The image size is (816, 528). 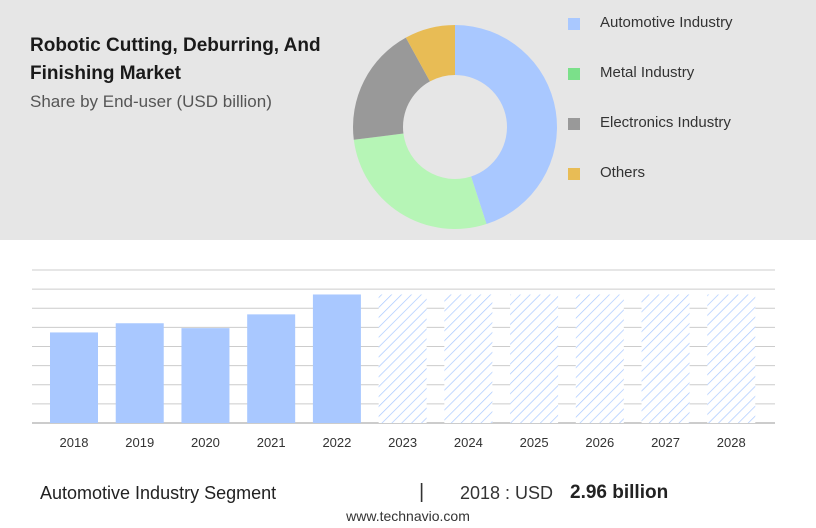 What do you see at coordinates (507, 493) in the screenshot?
I see `year-label: 2018 : USD` at bounding box center [507, 493].